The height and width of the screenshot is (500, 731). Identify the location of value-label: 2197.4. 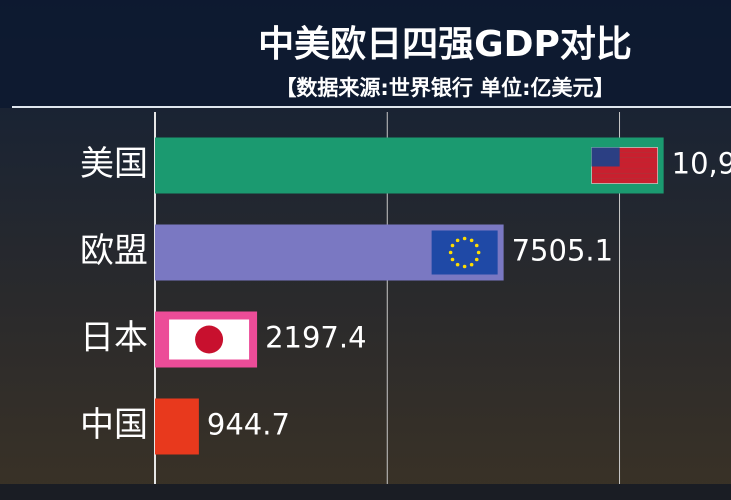
(315, 338).